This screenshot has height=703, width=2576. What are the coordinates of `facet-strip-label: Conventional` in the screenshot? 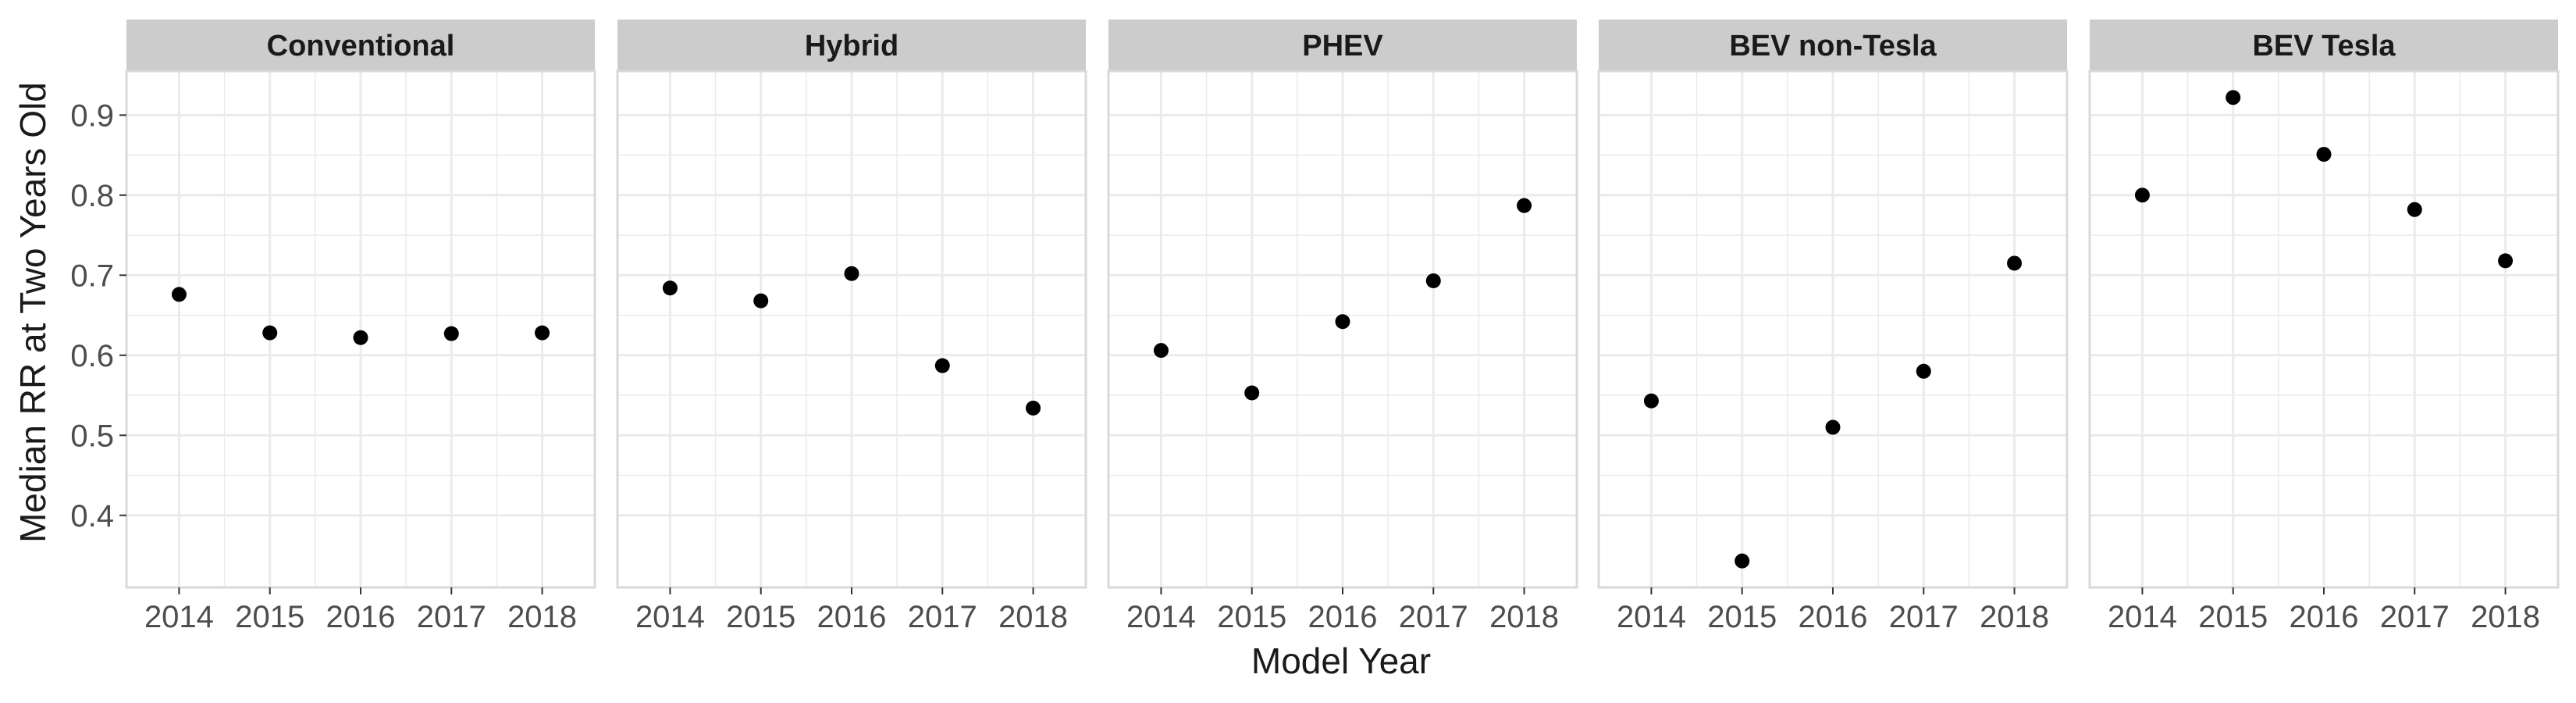 It's located at (361, 46).